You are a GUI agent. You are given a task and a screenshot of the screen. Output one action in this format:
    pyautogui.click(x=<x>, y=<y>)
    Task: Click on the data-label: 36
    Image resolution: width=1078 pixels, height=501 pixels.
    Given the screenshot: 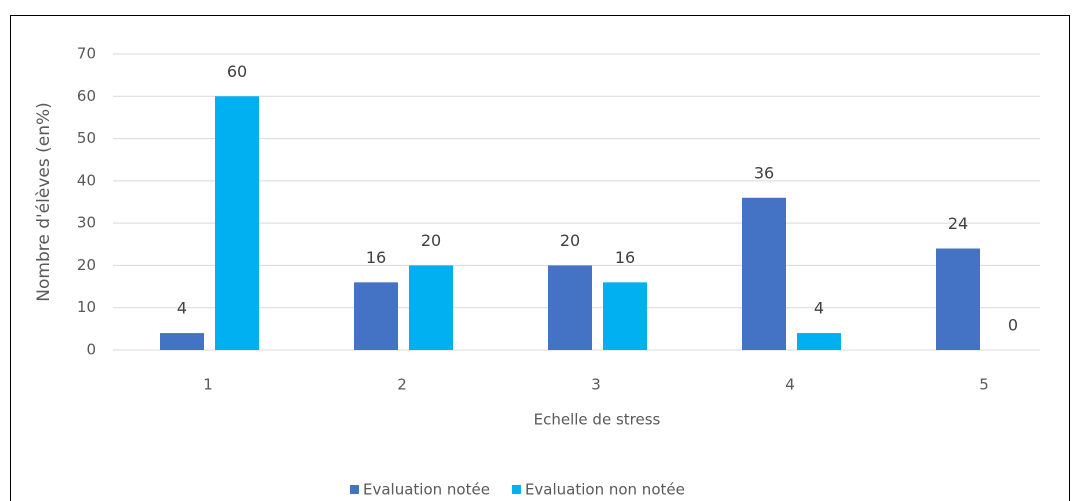 What is the action you would take?
    pyautogui.click(x=764, y=172)
    